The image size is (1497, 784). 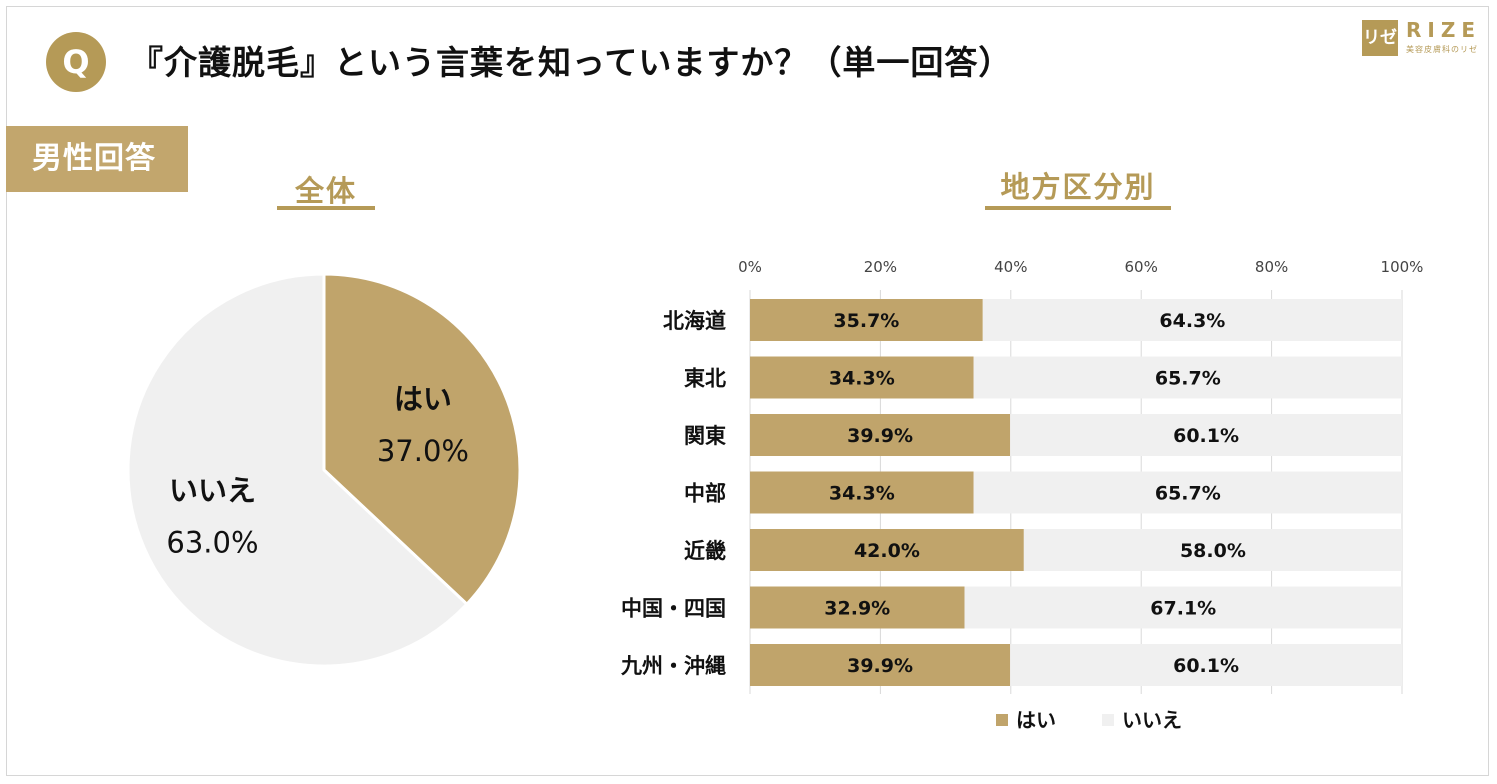 I want to click on x-tick-label: 80%, so click(x=1271, y=267).